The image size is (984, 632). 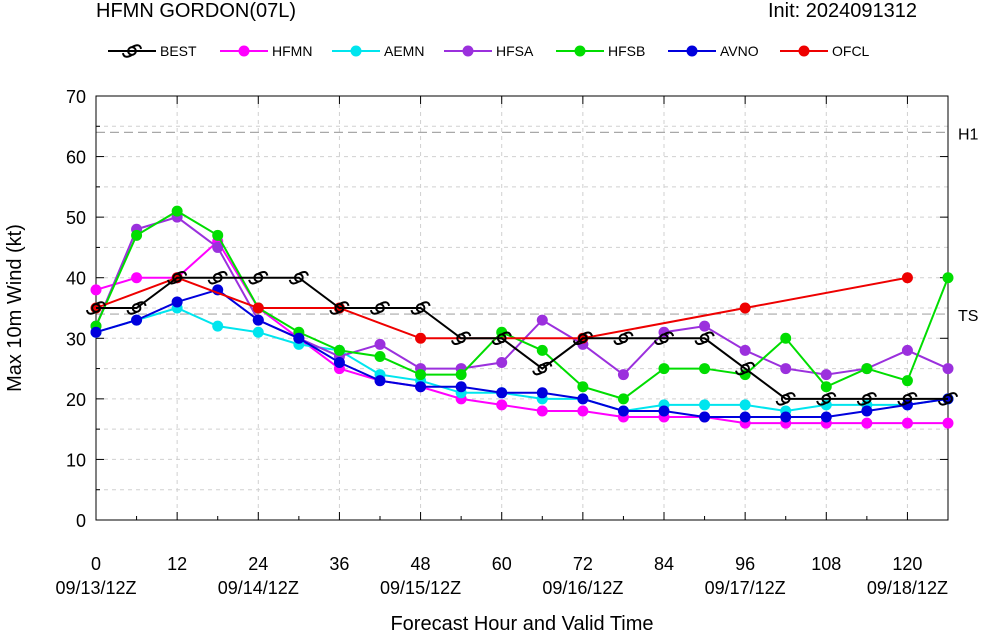 What do you see at coordinates (521, 622) in the screenshot?
I see `x-axis-label: Forecast Hour and Valid Time` at bounding box center [521, 622].